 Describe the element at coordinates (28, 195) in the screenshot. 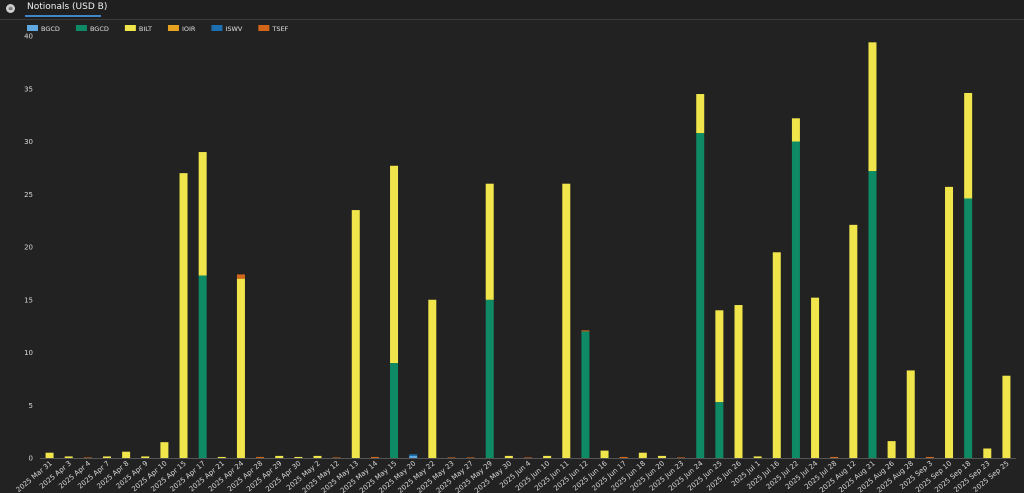

I see `y-tick-label: 25` at that location.